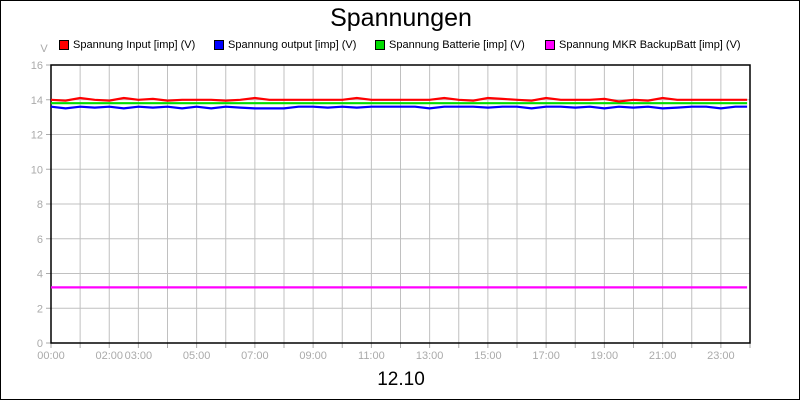 The width and height of the screenshot is (800, 400). Describe the element at coordinates (40, 205) in the screenshot. I see `y-tick-label: 8` at that location.